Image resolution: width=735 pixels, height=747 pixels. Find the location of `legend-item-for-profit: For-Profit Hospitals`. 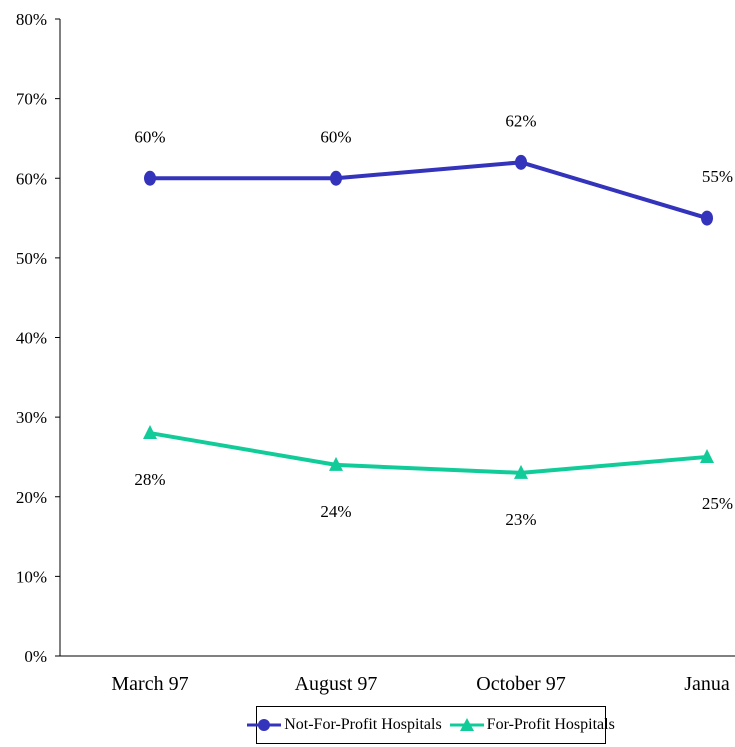

legend-item-for-profit: For-Profit Hospitals is located at coordinates (532, 725).